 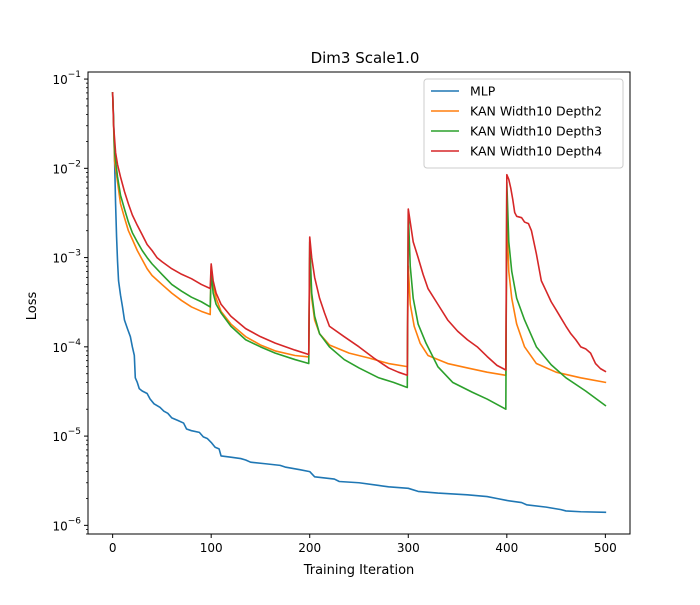 I want to click on y-tick-exponent: −1, so click(x=74, y=75).